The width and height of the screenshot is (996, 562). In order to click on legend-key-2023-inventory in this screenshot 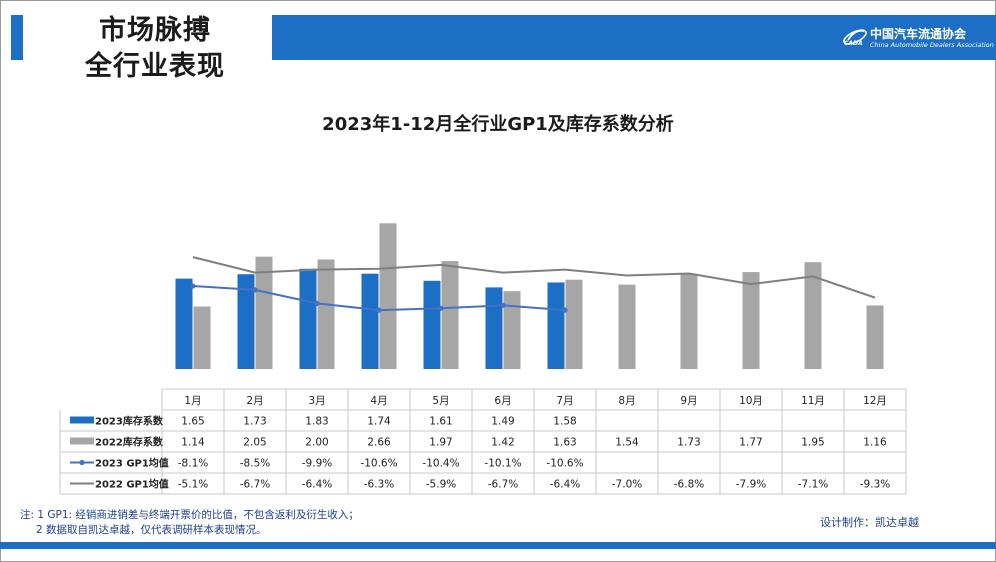, I will do `click(82, 420)`.